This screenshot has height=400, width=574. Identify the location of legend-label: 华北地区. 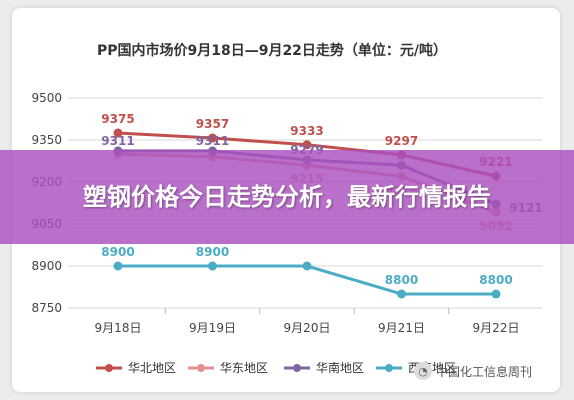
(152, 368).